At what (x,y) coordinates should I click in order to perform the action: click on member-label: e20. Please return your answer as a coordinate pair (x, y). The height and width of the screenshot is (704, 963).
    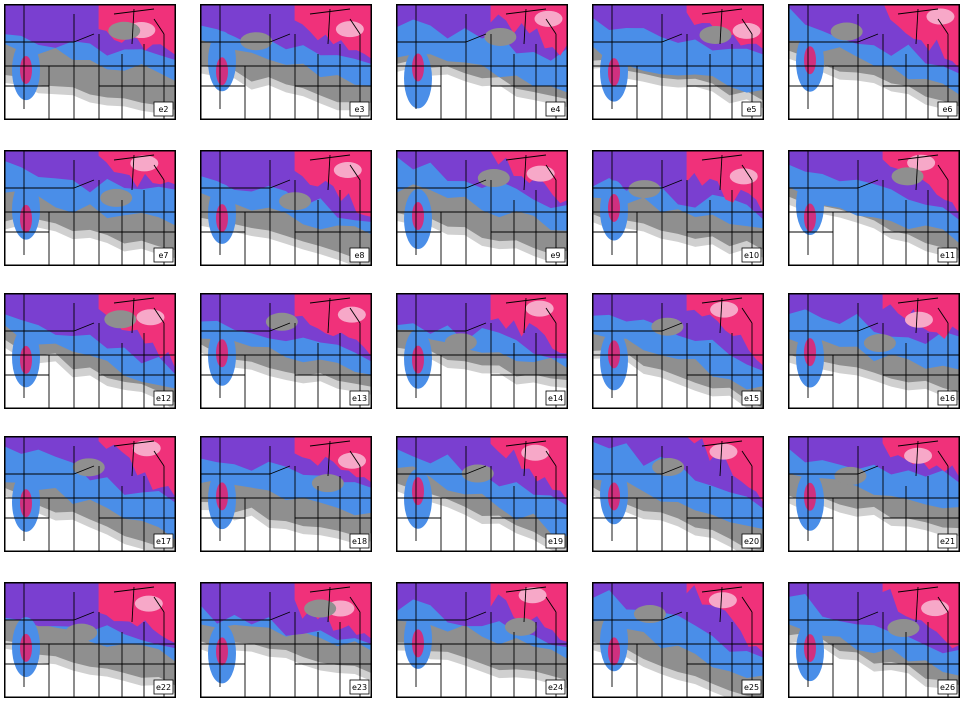
    Looking at the image, I should click on (751, 541).